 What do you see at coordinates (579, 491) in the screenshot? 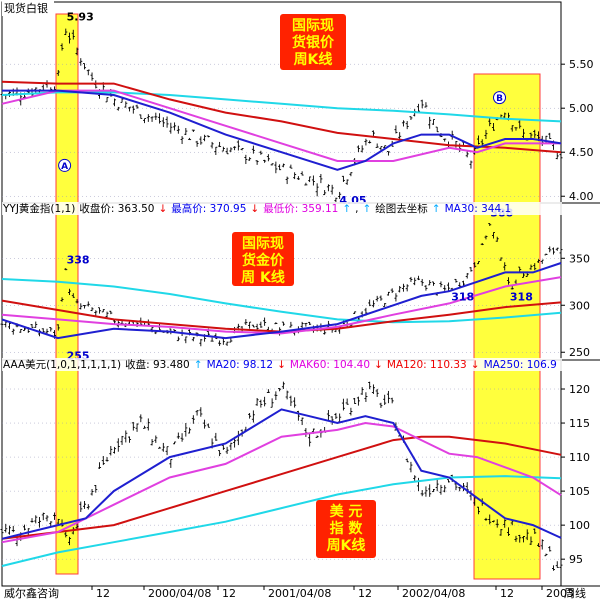
I see `y-tick-label: 105` at bounding box center [579, 491].